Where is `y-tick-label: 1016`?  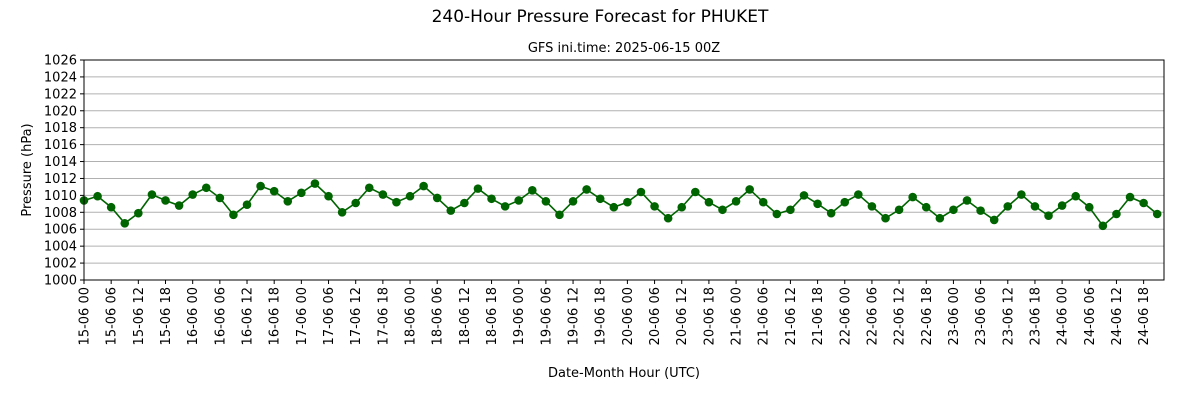 y-tick-label: 1016 is located at coordinates (60, 145).